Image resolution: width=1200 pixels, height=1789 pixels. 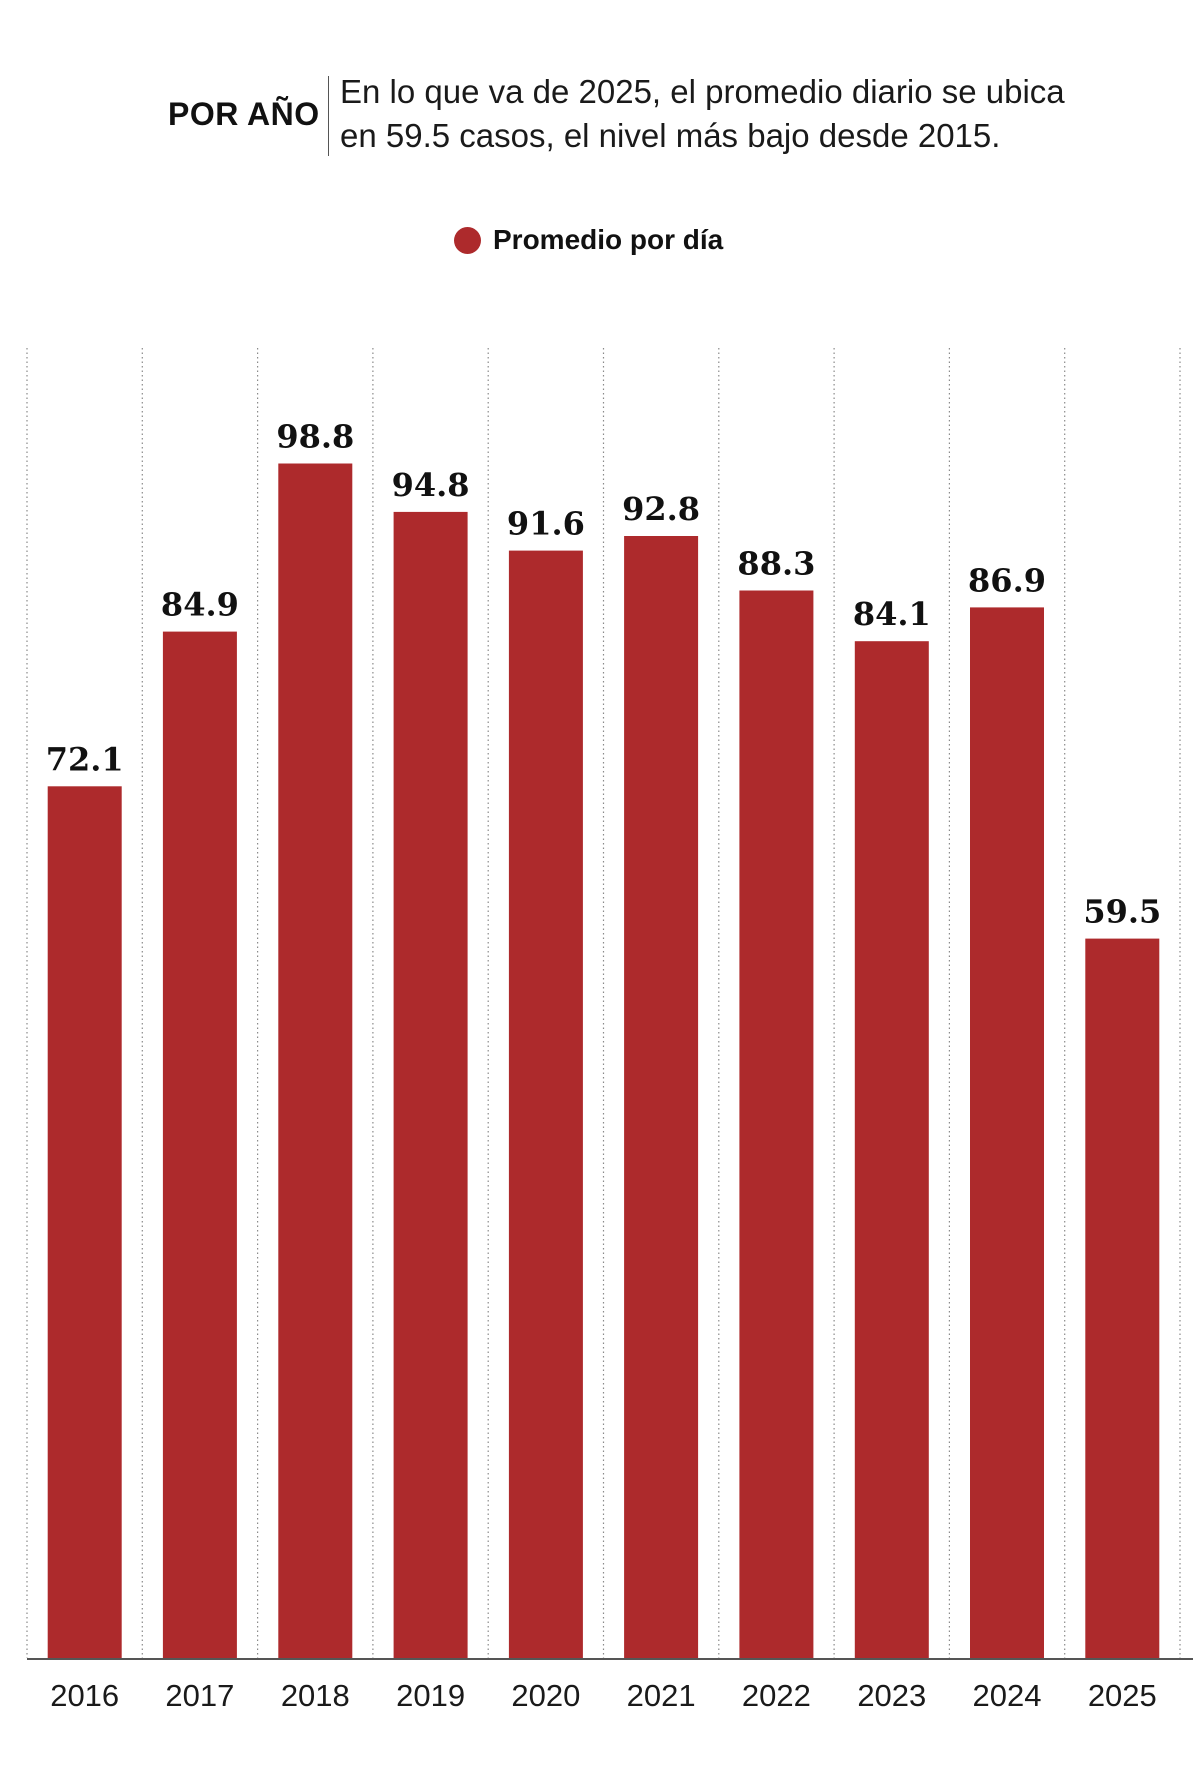 What do you see at coordinates (200, 605) in the screenshot?
I see `value-label-2017: 84.9` at bounding box center [200, 605].